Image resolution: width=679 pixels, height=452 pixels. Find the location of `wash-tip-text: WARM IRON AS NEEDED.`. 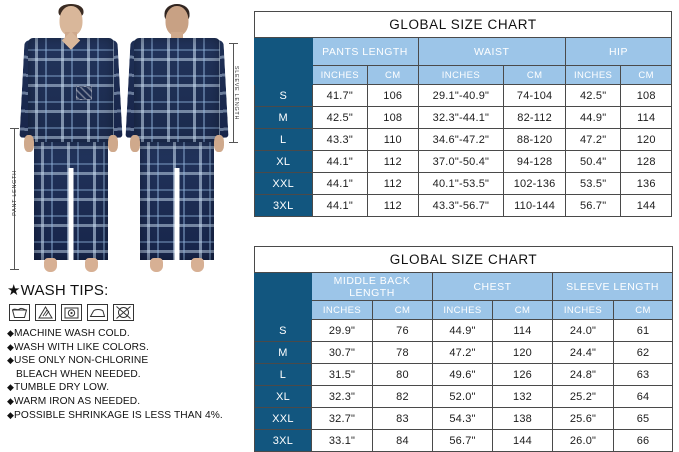

wash-tip-text: WARM IRON AS NEEDED. is located at coordinates (77, 401).